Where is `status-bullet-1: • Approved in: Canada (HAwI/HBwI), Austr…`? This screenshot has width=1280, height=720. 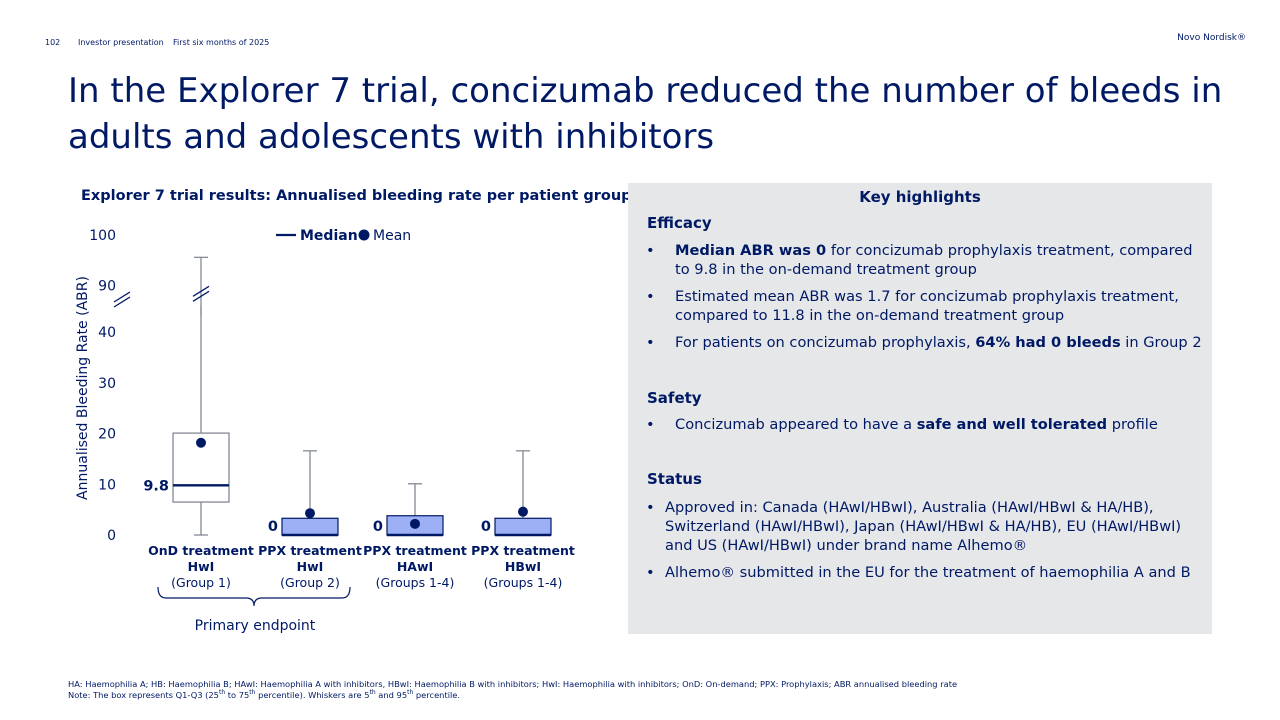 status-bullet-1: • Approved in: Canada (HAwI/HBwI), Austr… is located at coordinates (926, 526).